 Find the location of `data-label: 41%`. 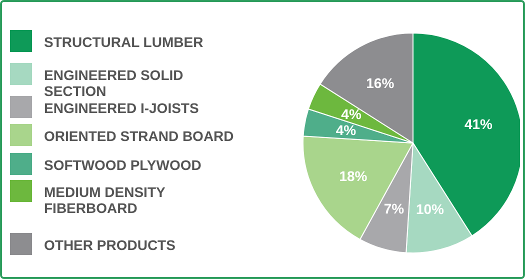

data-label: 41% is located at coordinates (479, 124).